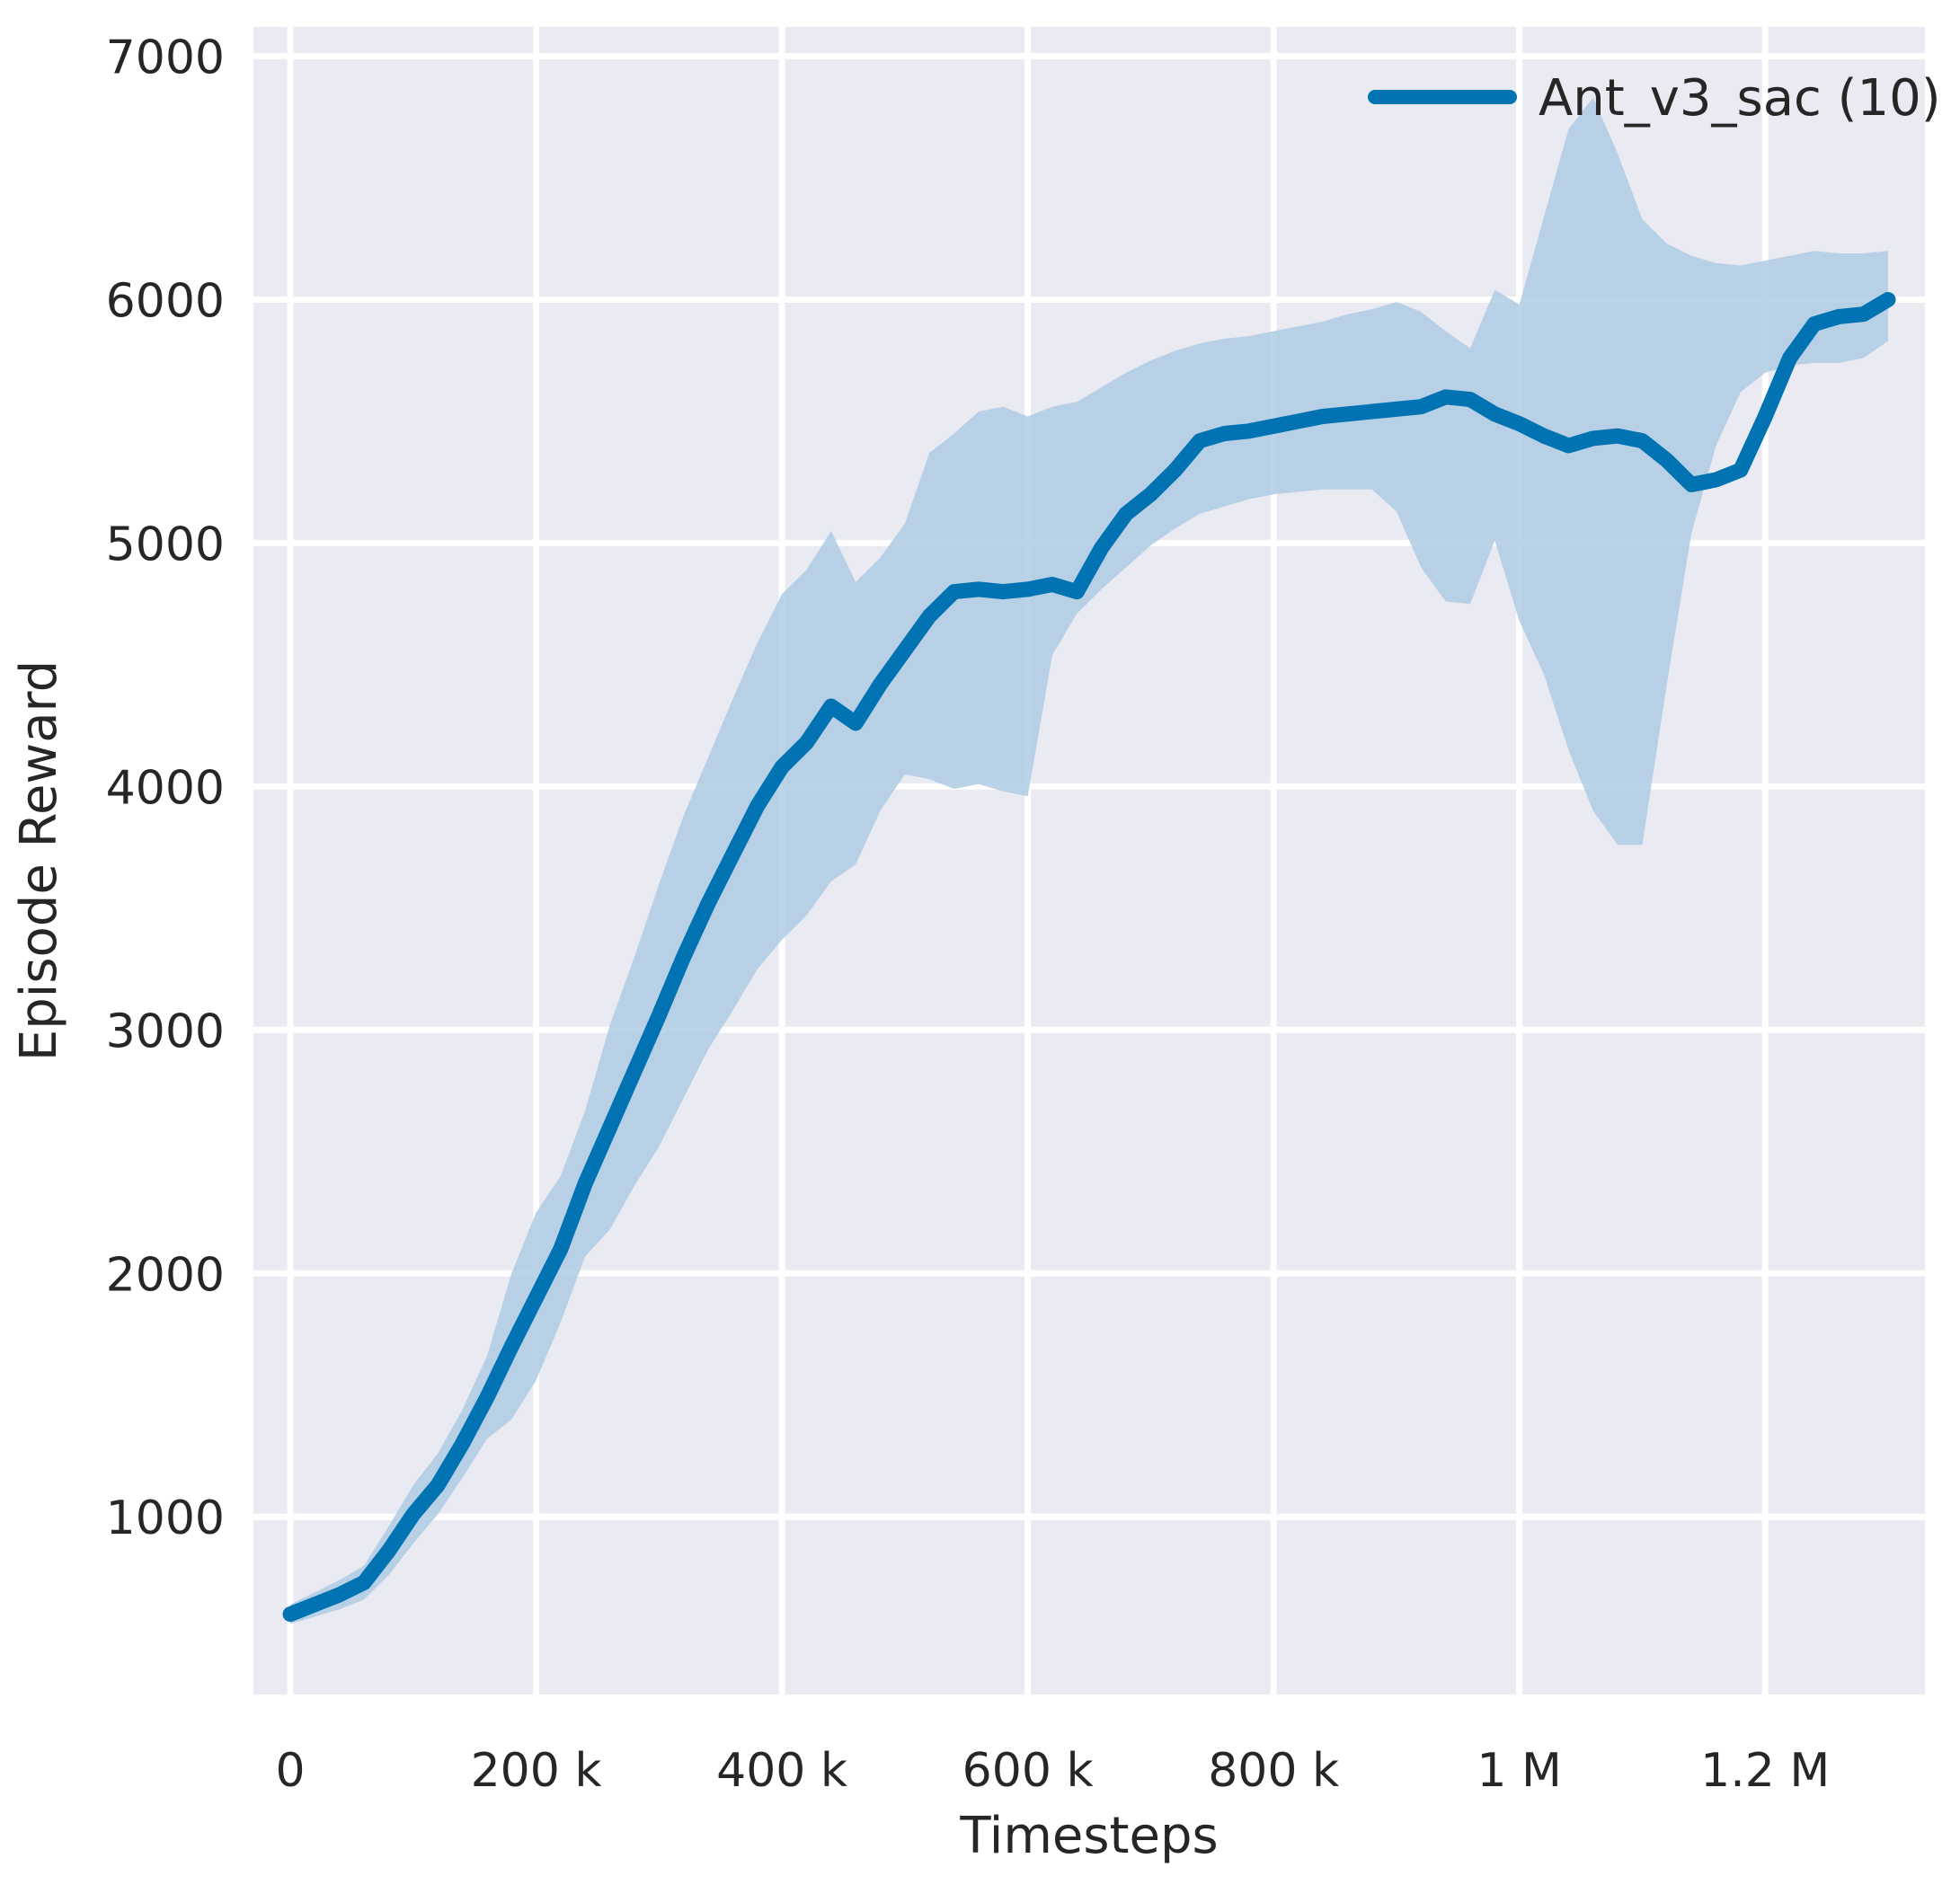 The width and height of the screenshot is (1960, 1885). I want to click on y-tick-label: 3000, so click(165, 1031).